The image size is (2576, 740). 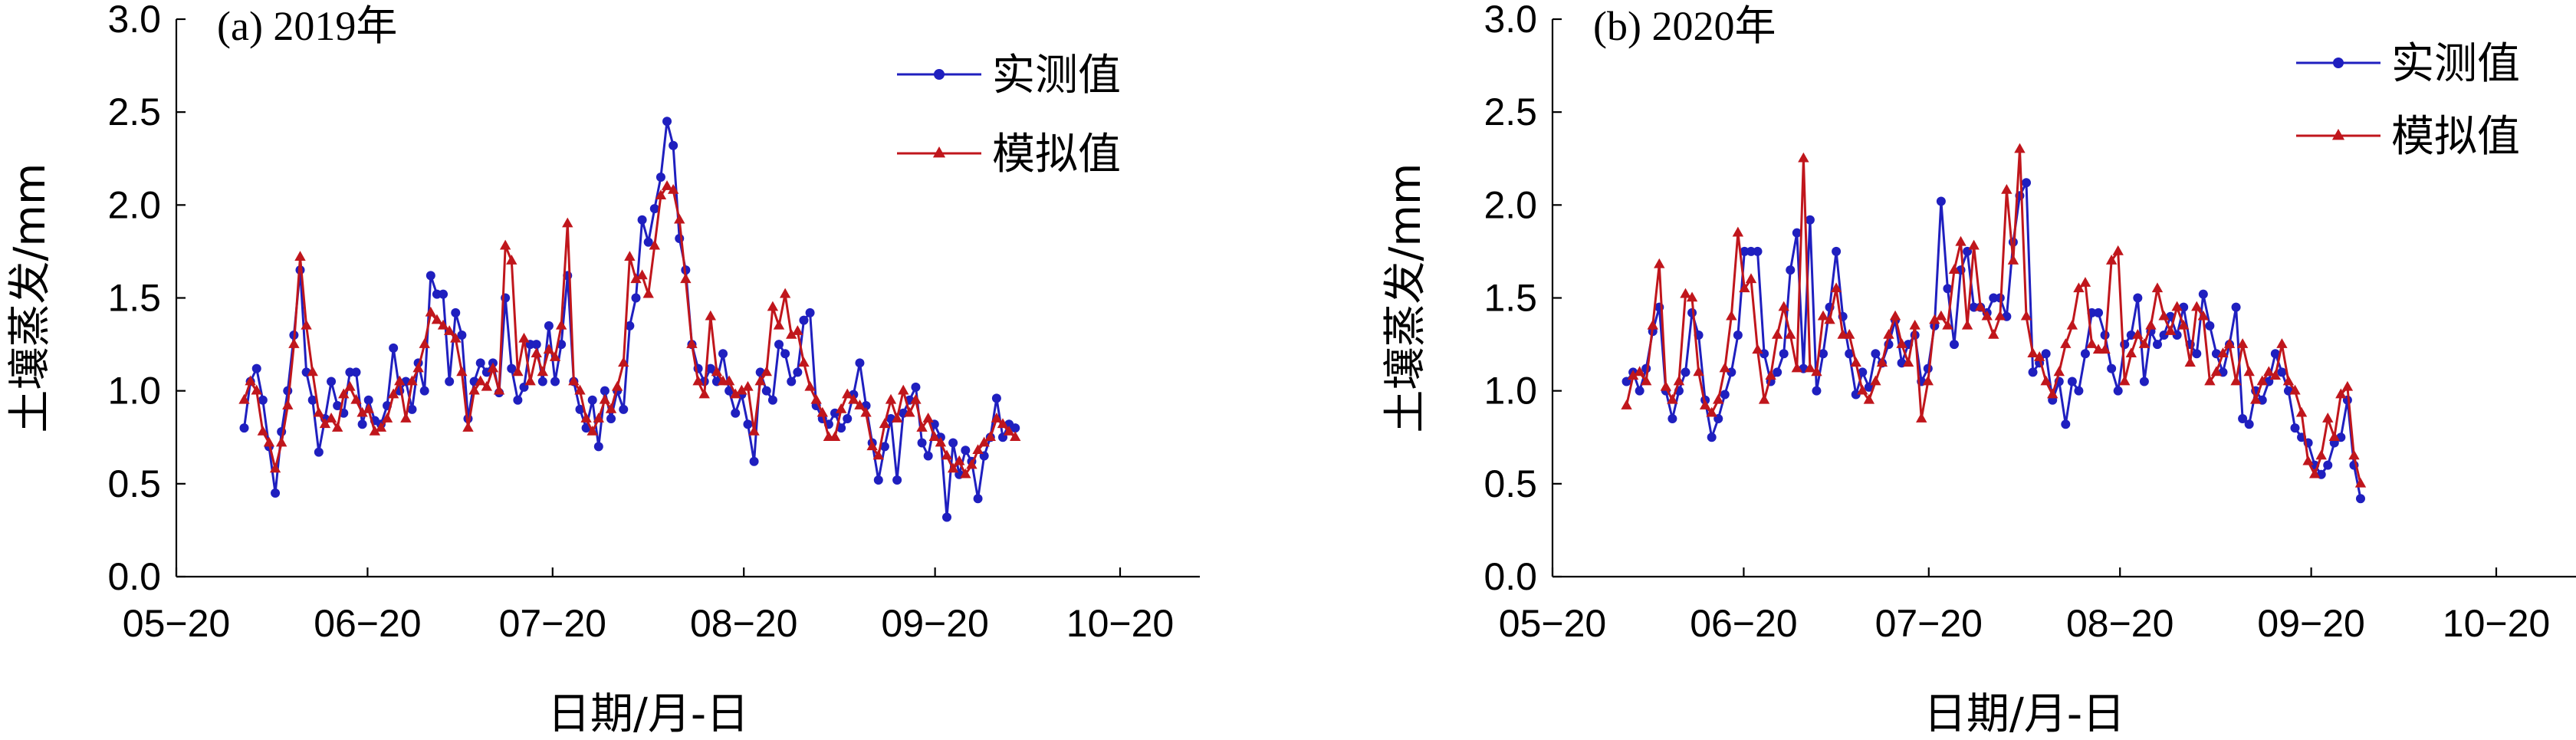 I want to click on x-tick-label: 08−20, so click(x=744, y=623).